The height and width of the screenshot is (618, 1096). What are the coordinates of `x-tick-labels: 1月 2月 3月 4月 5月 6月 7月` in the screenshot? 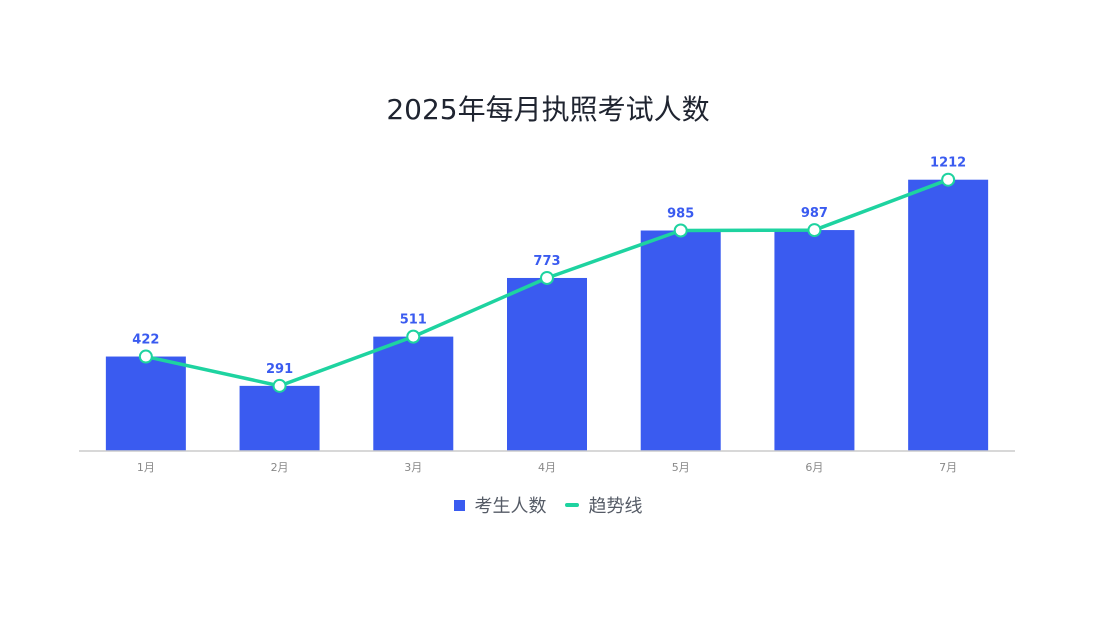 It's located at (547, 467).